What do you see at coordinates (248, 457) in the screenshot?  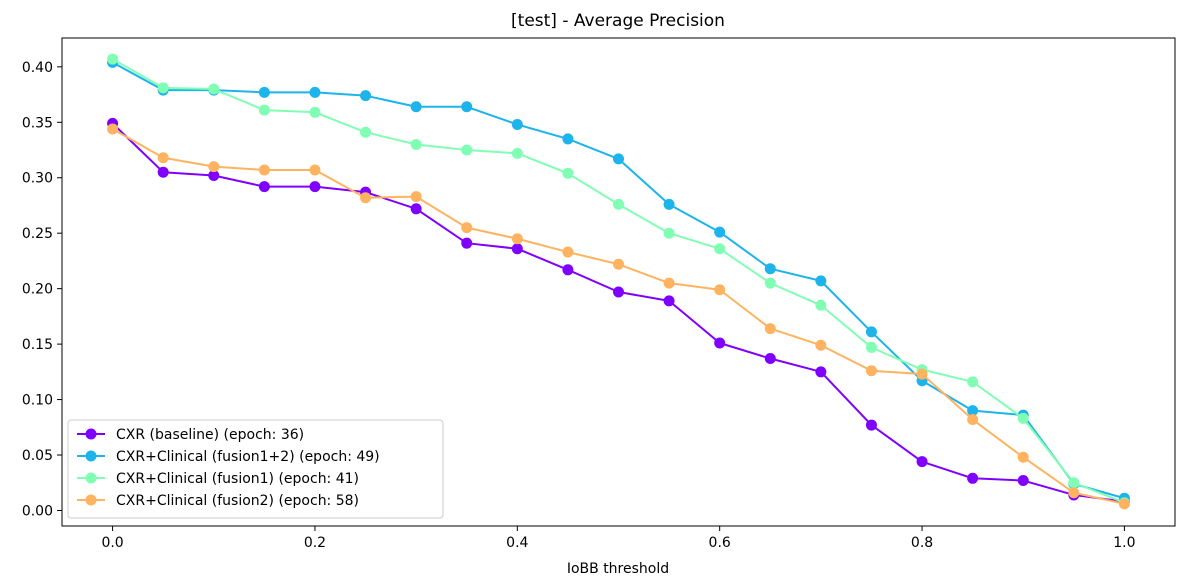 I see `legend-label: CXR+Clinical (fusion1+2) (epoch: 49)` at bounding box center [248, 457].